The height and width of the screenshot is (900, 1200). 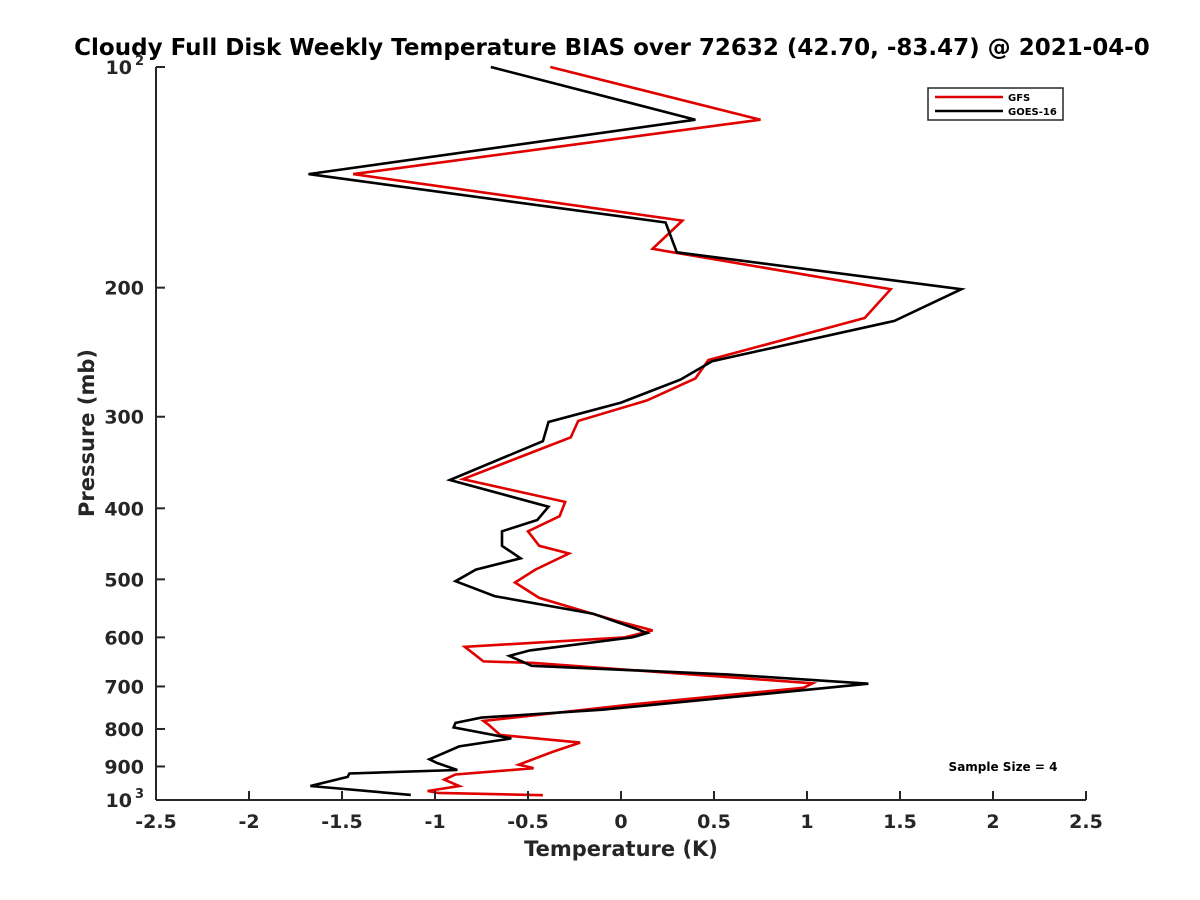 What do you see at coordinates (124, 418) in the screenshot?
I see `y-tick-label: 300` at bounding box center [124, 418].